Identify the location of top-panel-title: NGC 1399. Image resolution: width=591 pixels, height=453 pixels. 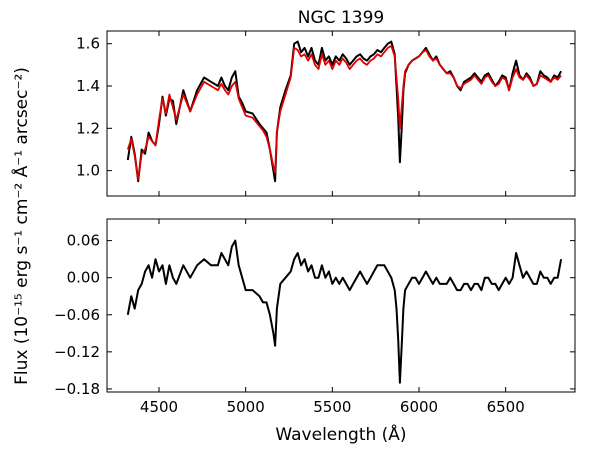
(341, 18).